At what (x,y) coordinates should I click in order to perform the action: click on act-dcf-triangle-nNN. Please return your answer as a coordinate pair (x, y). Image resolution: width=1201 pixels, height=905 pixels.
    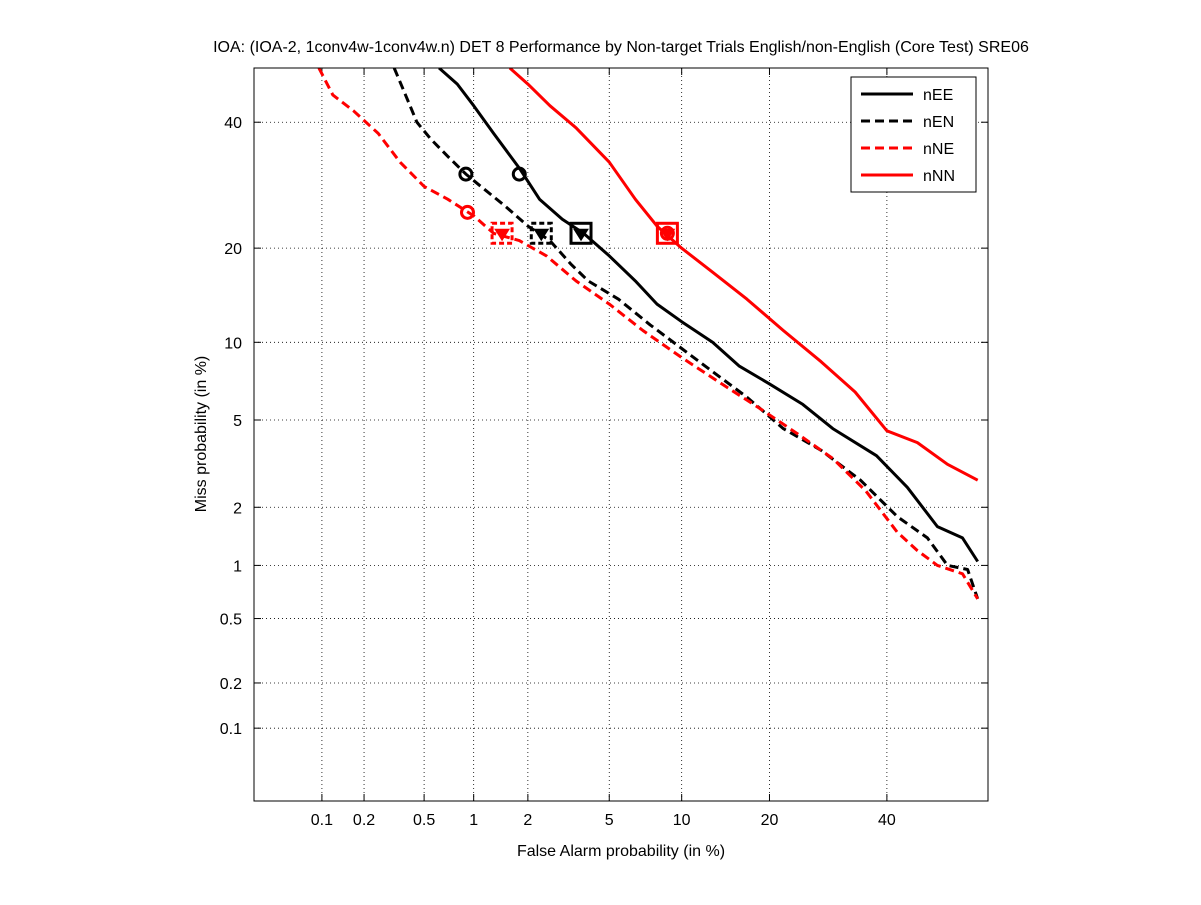
    Looking at the image, I should click on (667, 235).